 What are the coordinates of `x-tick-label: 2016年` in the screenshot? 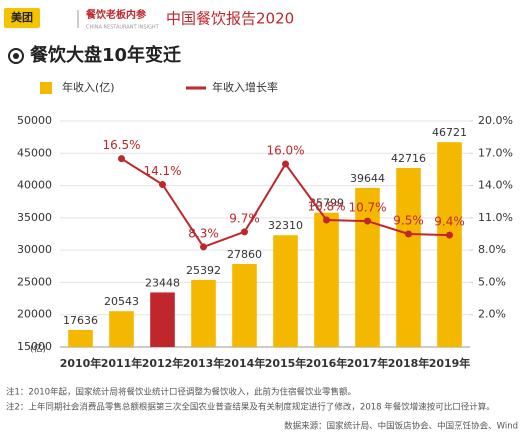 It's located at (327, 363).